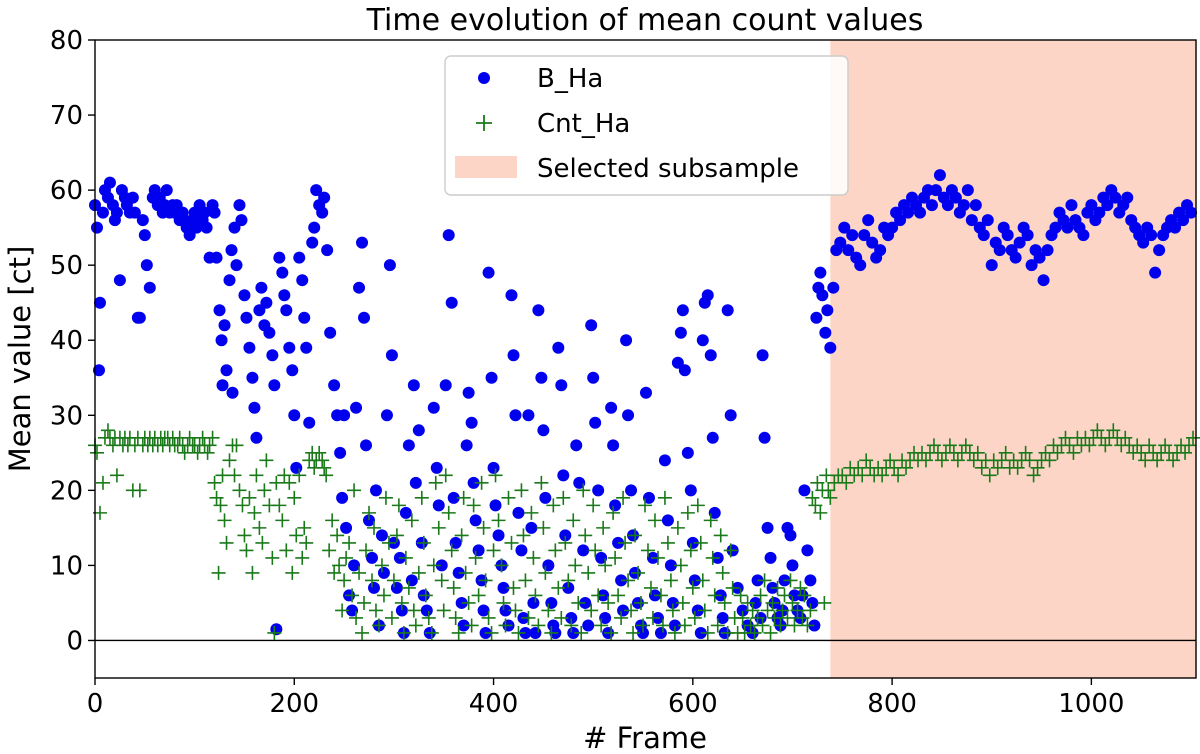 The image size is (1200, 754). What do you see at coordinates (892, 704) in the screenshot?
I see `x-tick-label: 800` at bounding box center [892, 704].